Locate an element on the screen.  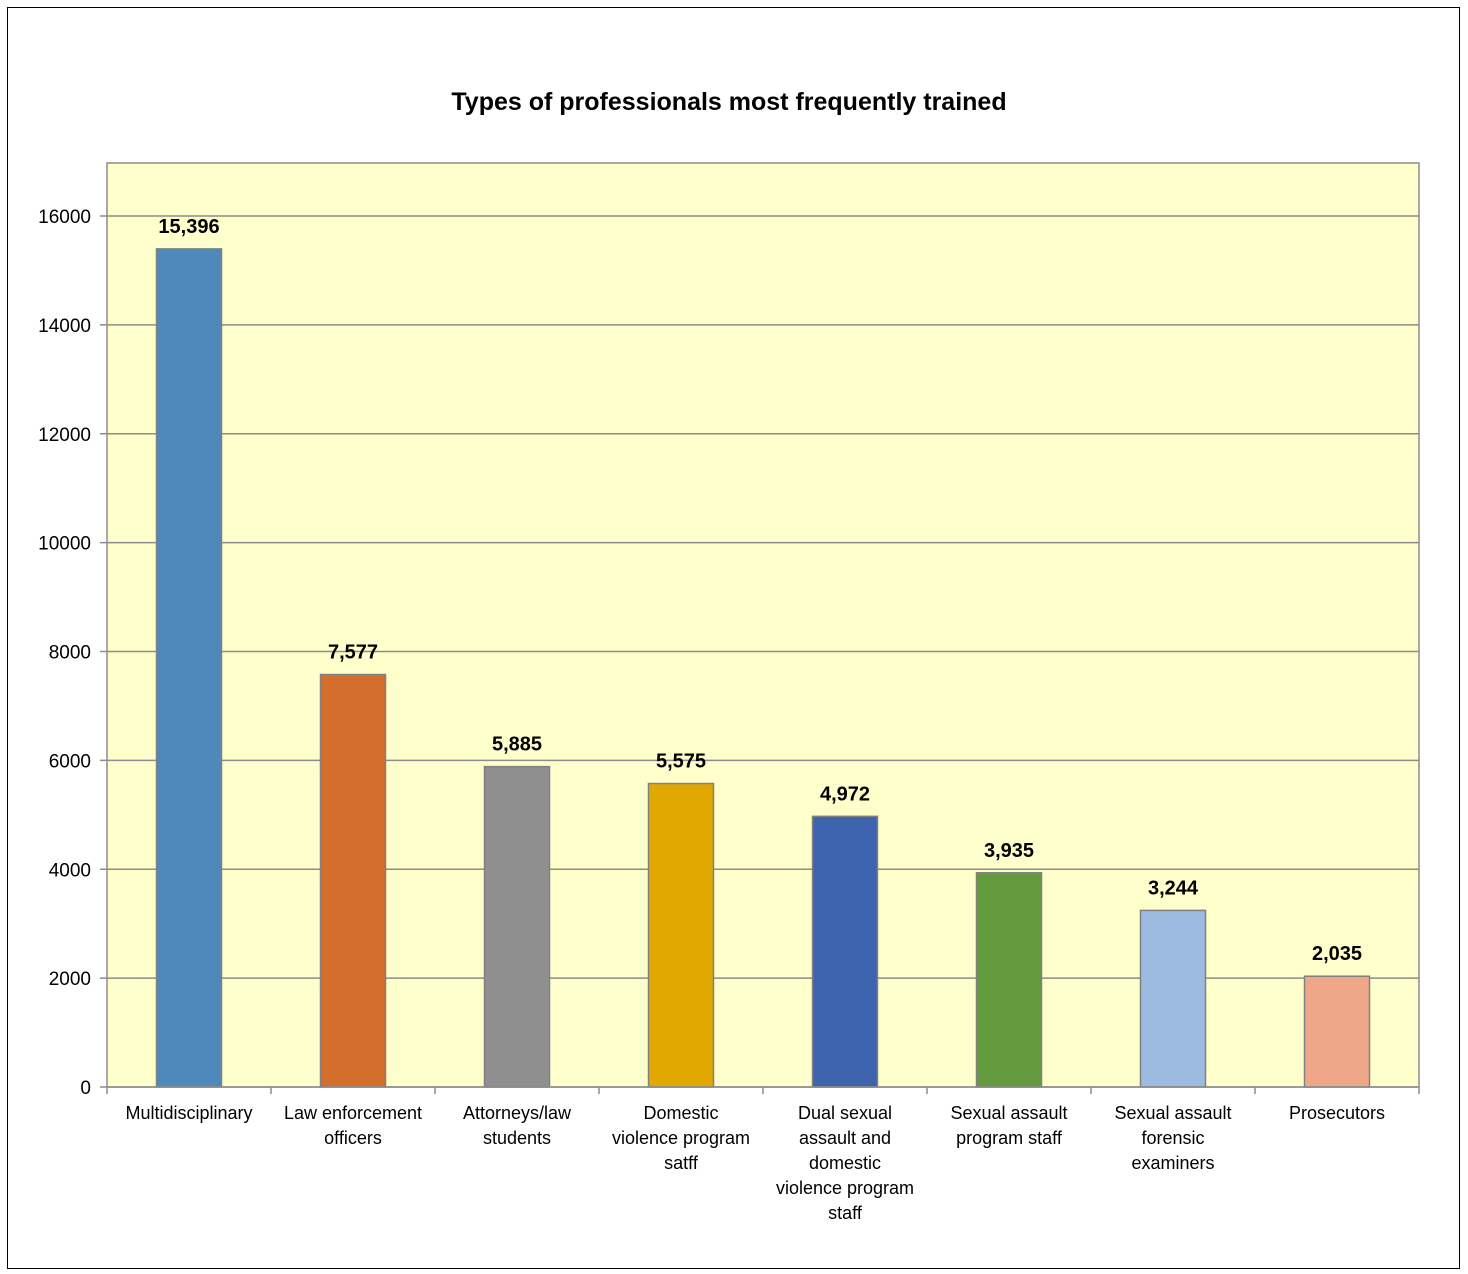
x-tick-label: officers is located at coordinates (353, 1138).